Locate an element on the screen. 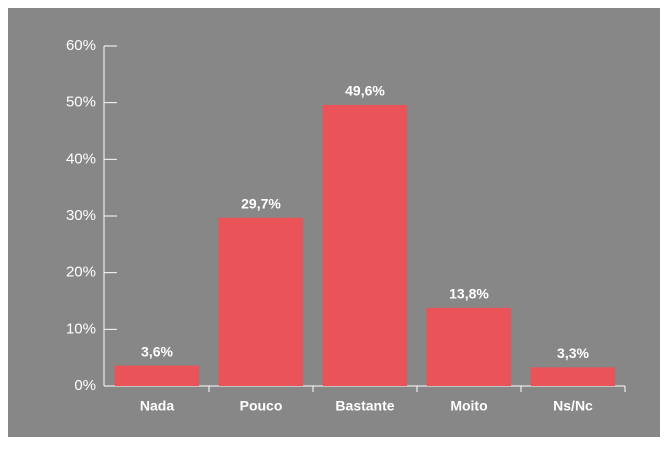  data-label: 49,6% is located at coordinates (365, 91).